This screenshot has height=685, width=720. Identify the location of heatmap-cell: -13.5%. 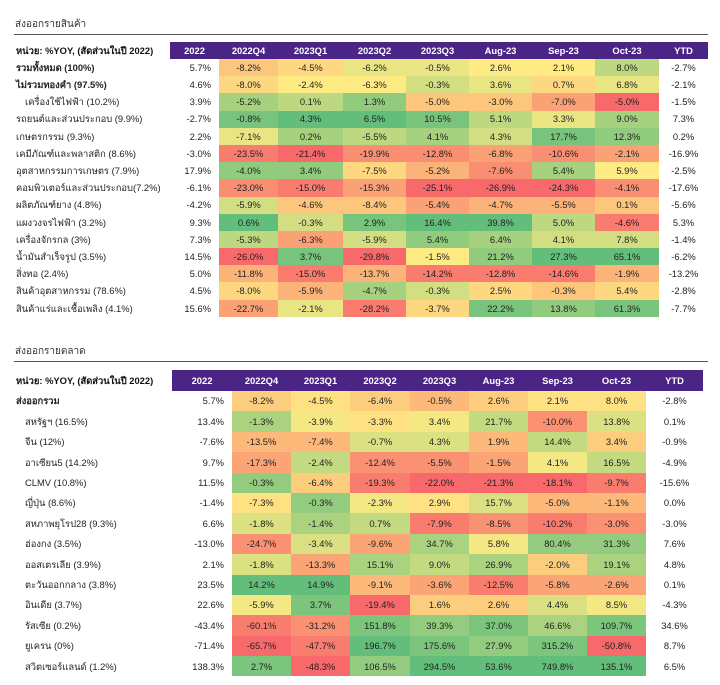
(261, 442).